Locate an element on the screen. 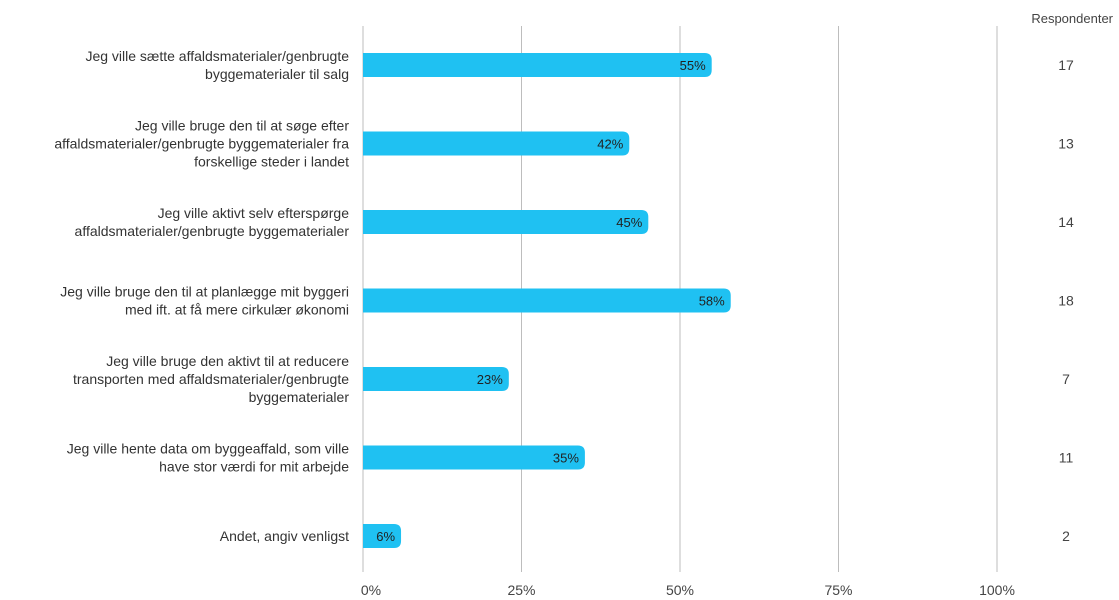  bar-value-label: 23% is located at coordinates (490, 379).